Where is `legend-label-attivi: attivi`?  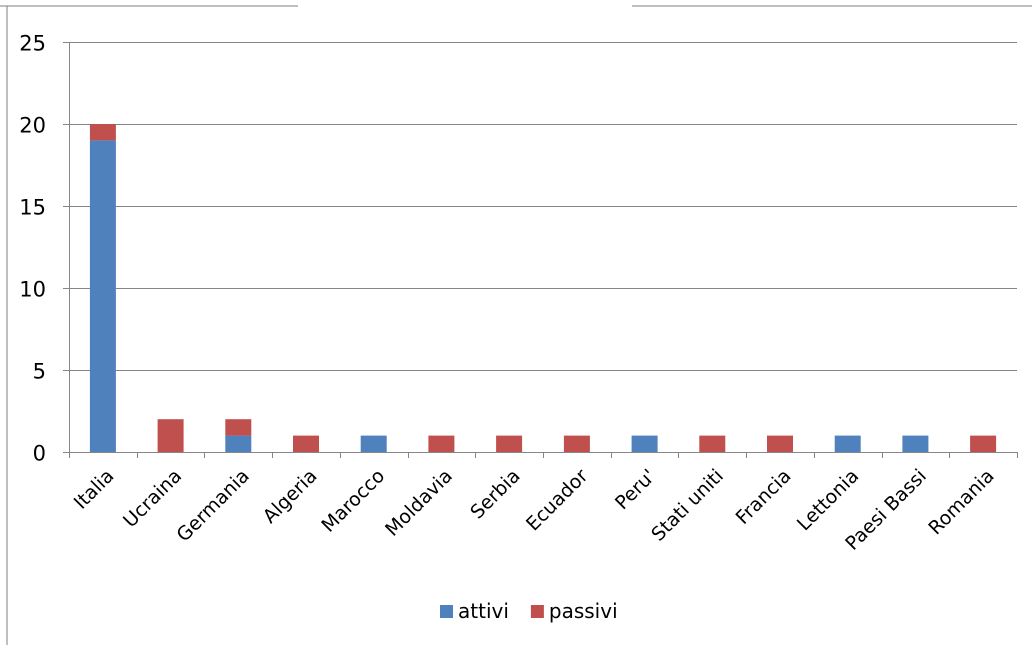
legend-label-attivi: attivi is located at coordinates (483, 611).